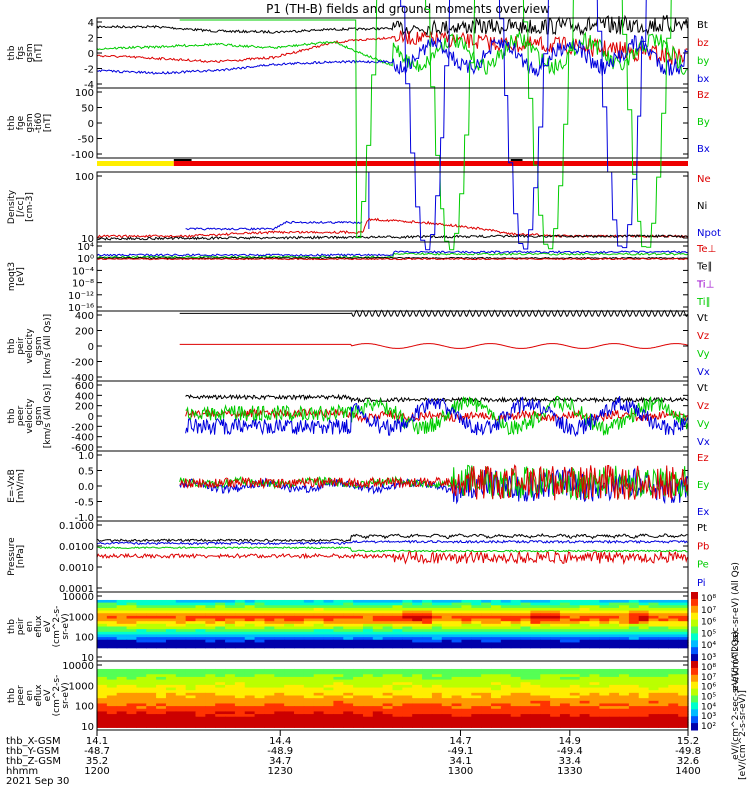 The image size is (750, 800). Describe the element at coordinates (703, 512) in the screenshot. I see `legend-entry: Ex` at that location.